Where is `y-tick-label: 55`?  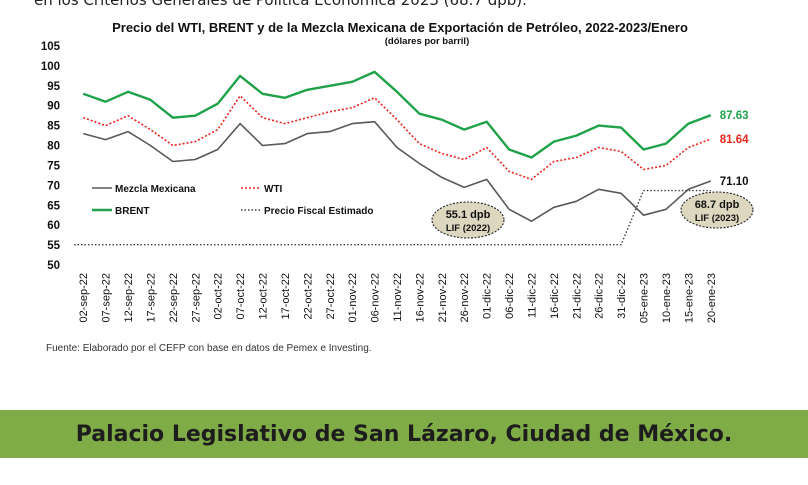
y-tick-label: 55 is located at coordinates (53, 246).